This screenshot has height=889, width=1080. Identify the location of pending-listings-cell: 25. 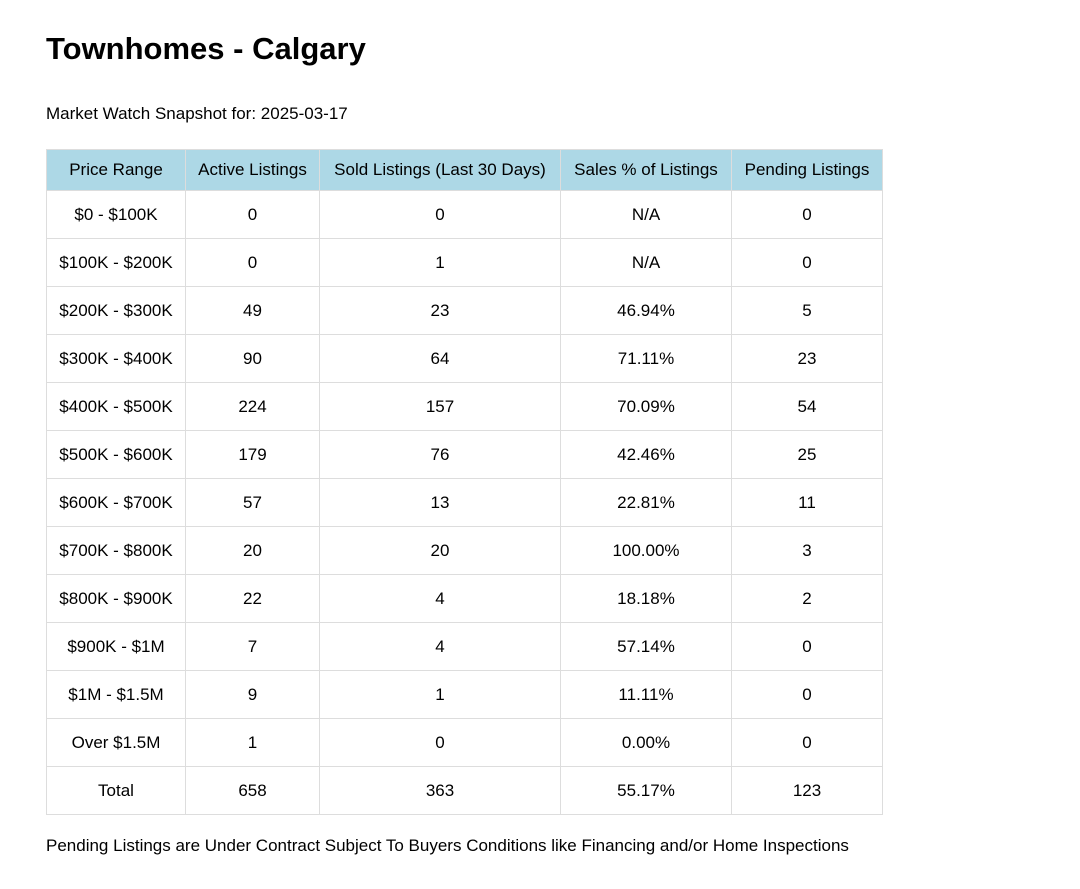
(807, 454).